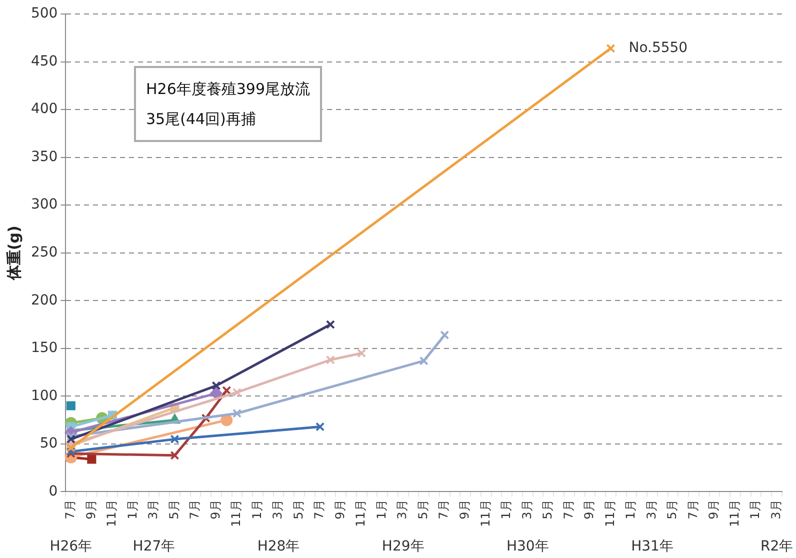  I want to click on y-tick-label: 500, so click(44, 14).